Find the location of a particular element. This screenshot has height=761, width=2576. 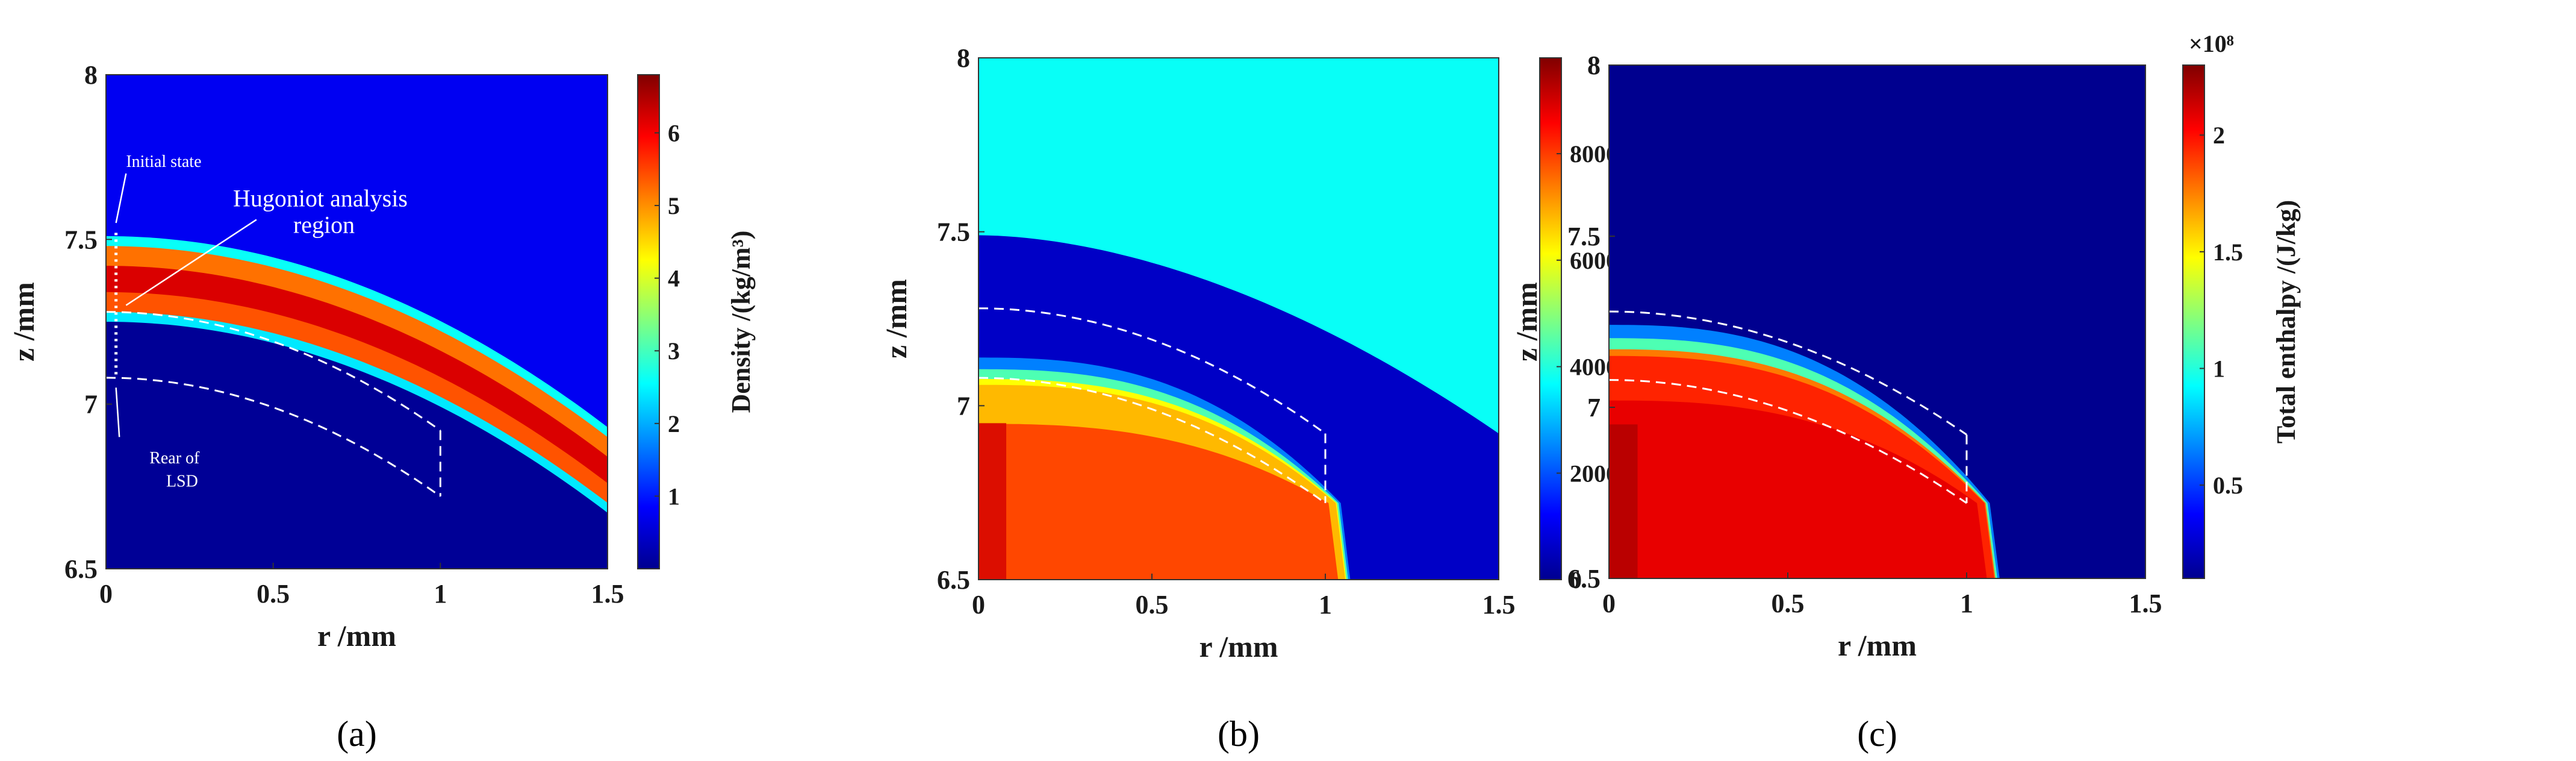

annotation-leader-hugoniot is located at coordinates (191, 262).